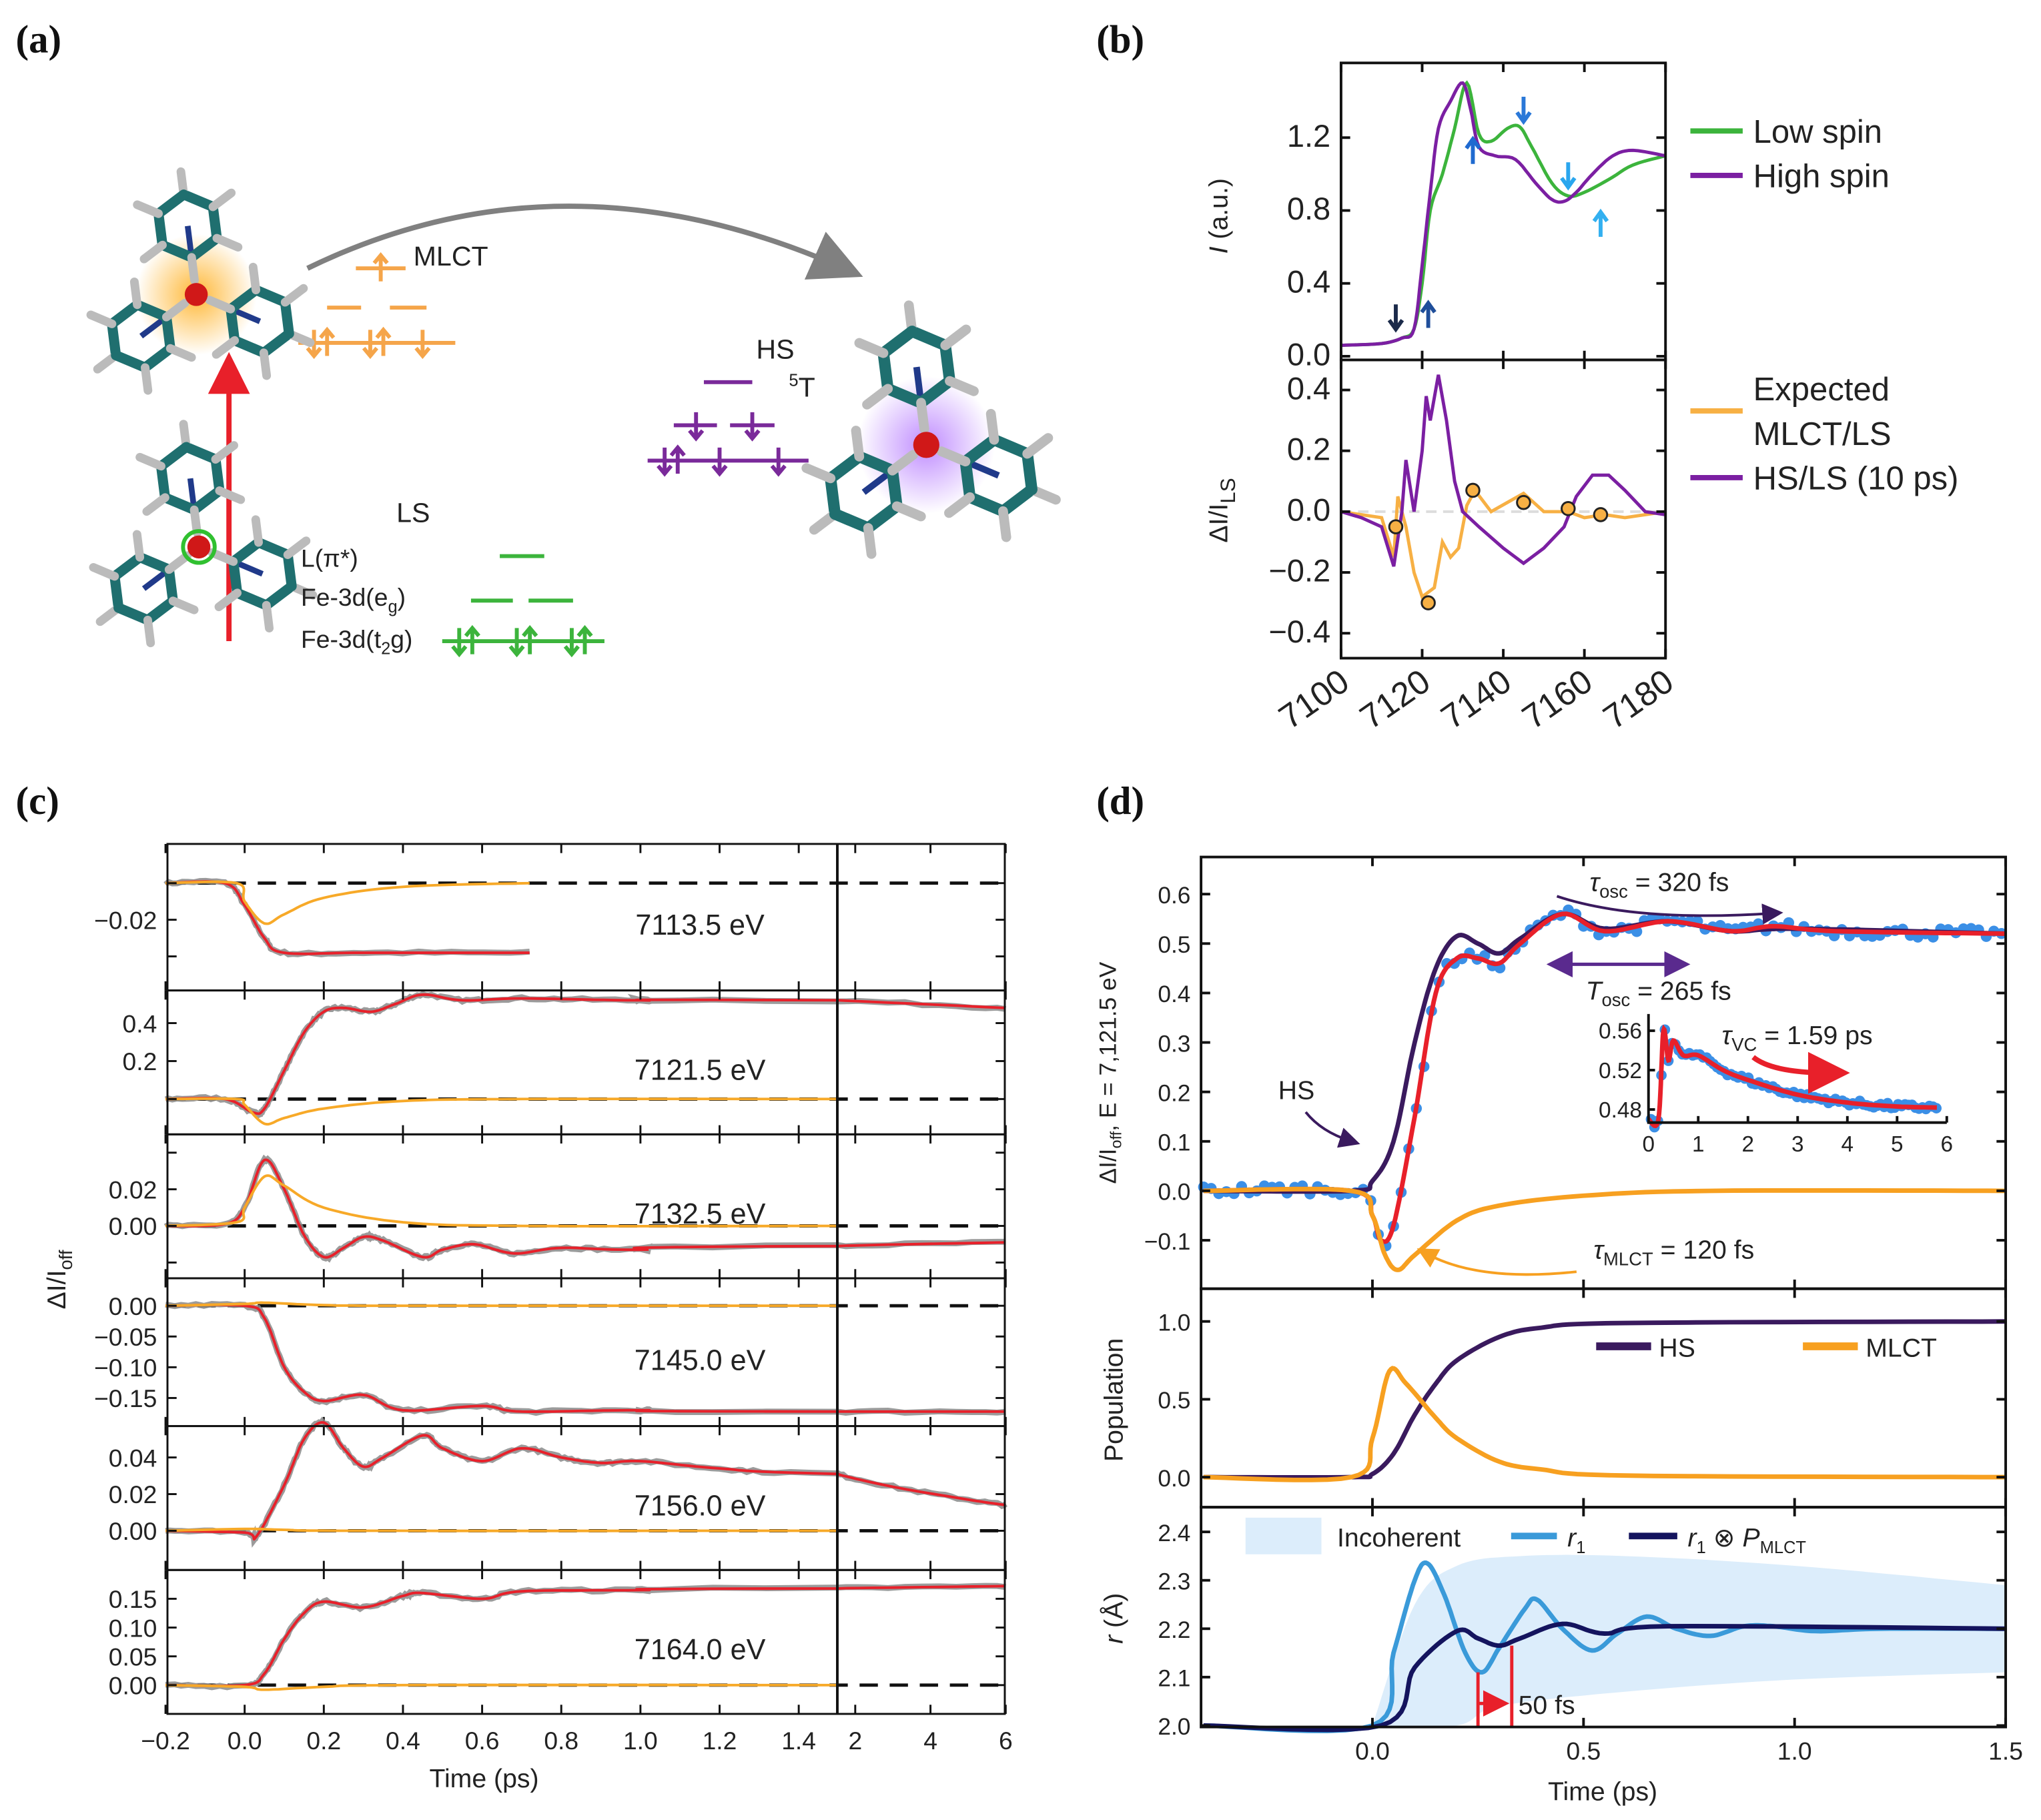  I want to click on t-osc-label: Tosc = 265 fs, so click(1658, 993).